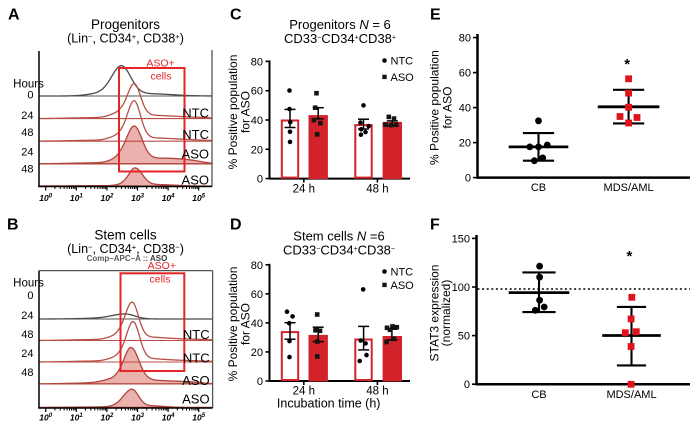 The height and width of the screenshot is (440, 699). I want to click on svg-text: A, so click(14, 15).